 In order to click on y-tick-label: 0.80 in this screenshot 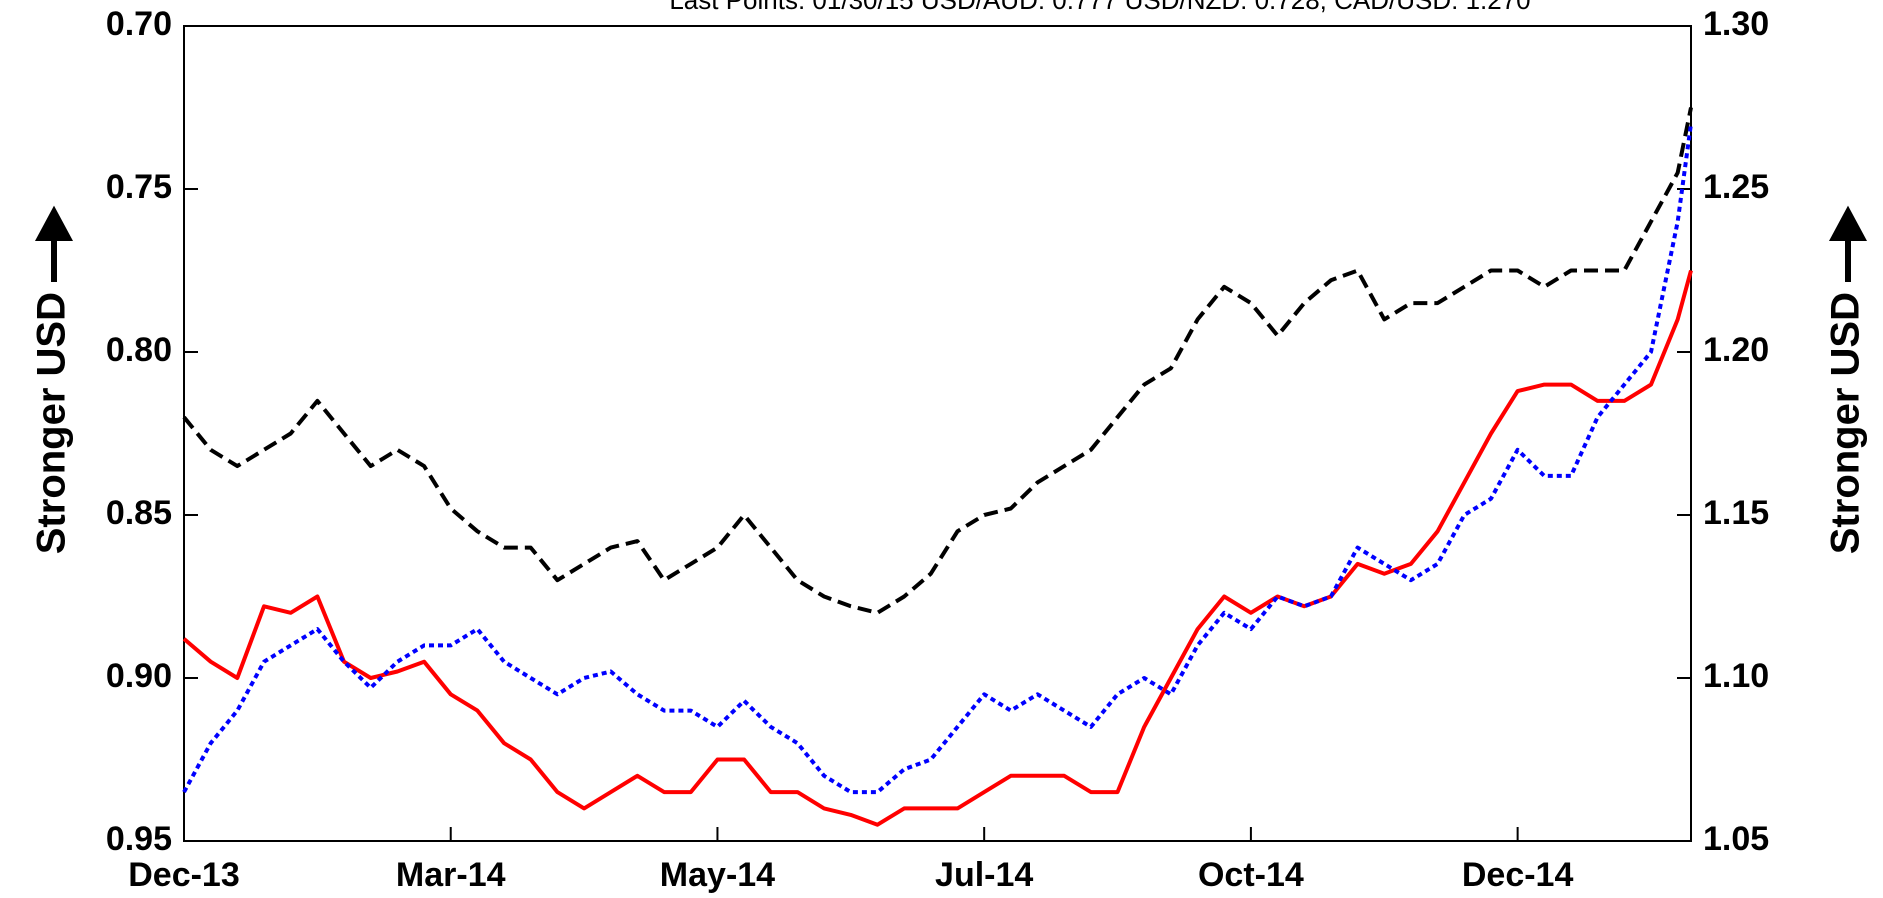, I will do `click(139, 350)`.